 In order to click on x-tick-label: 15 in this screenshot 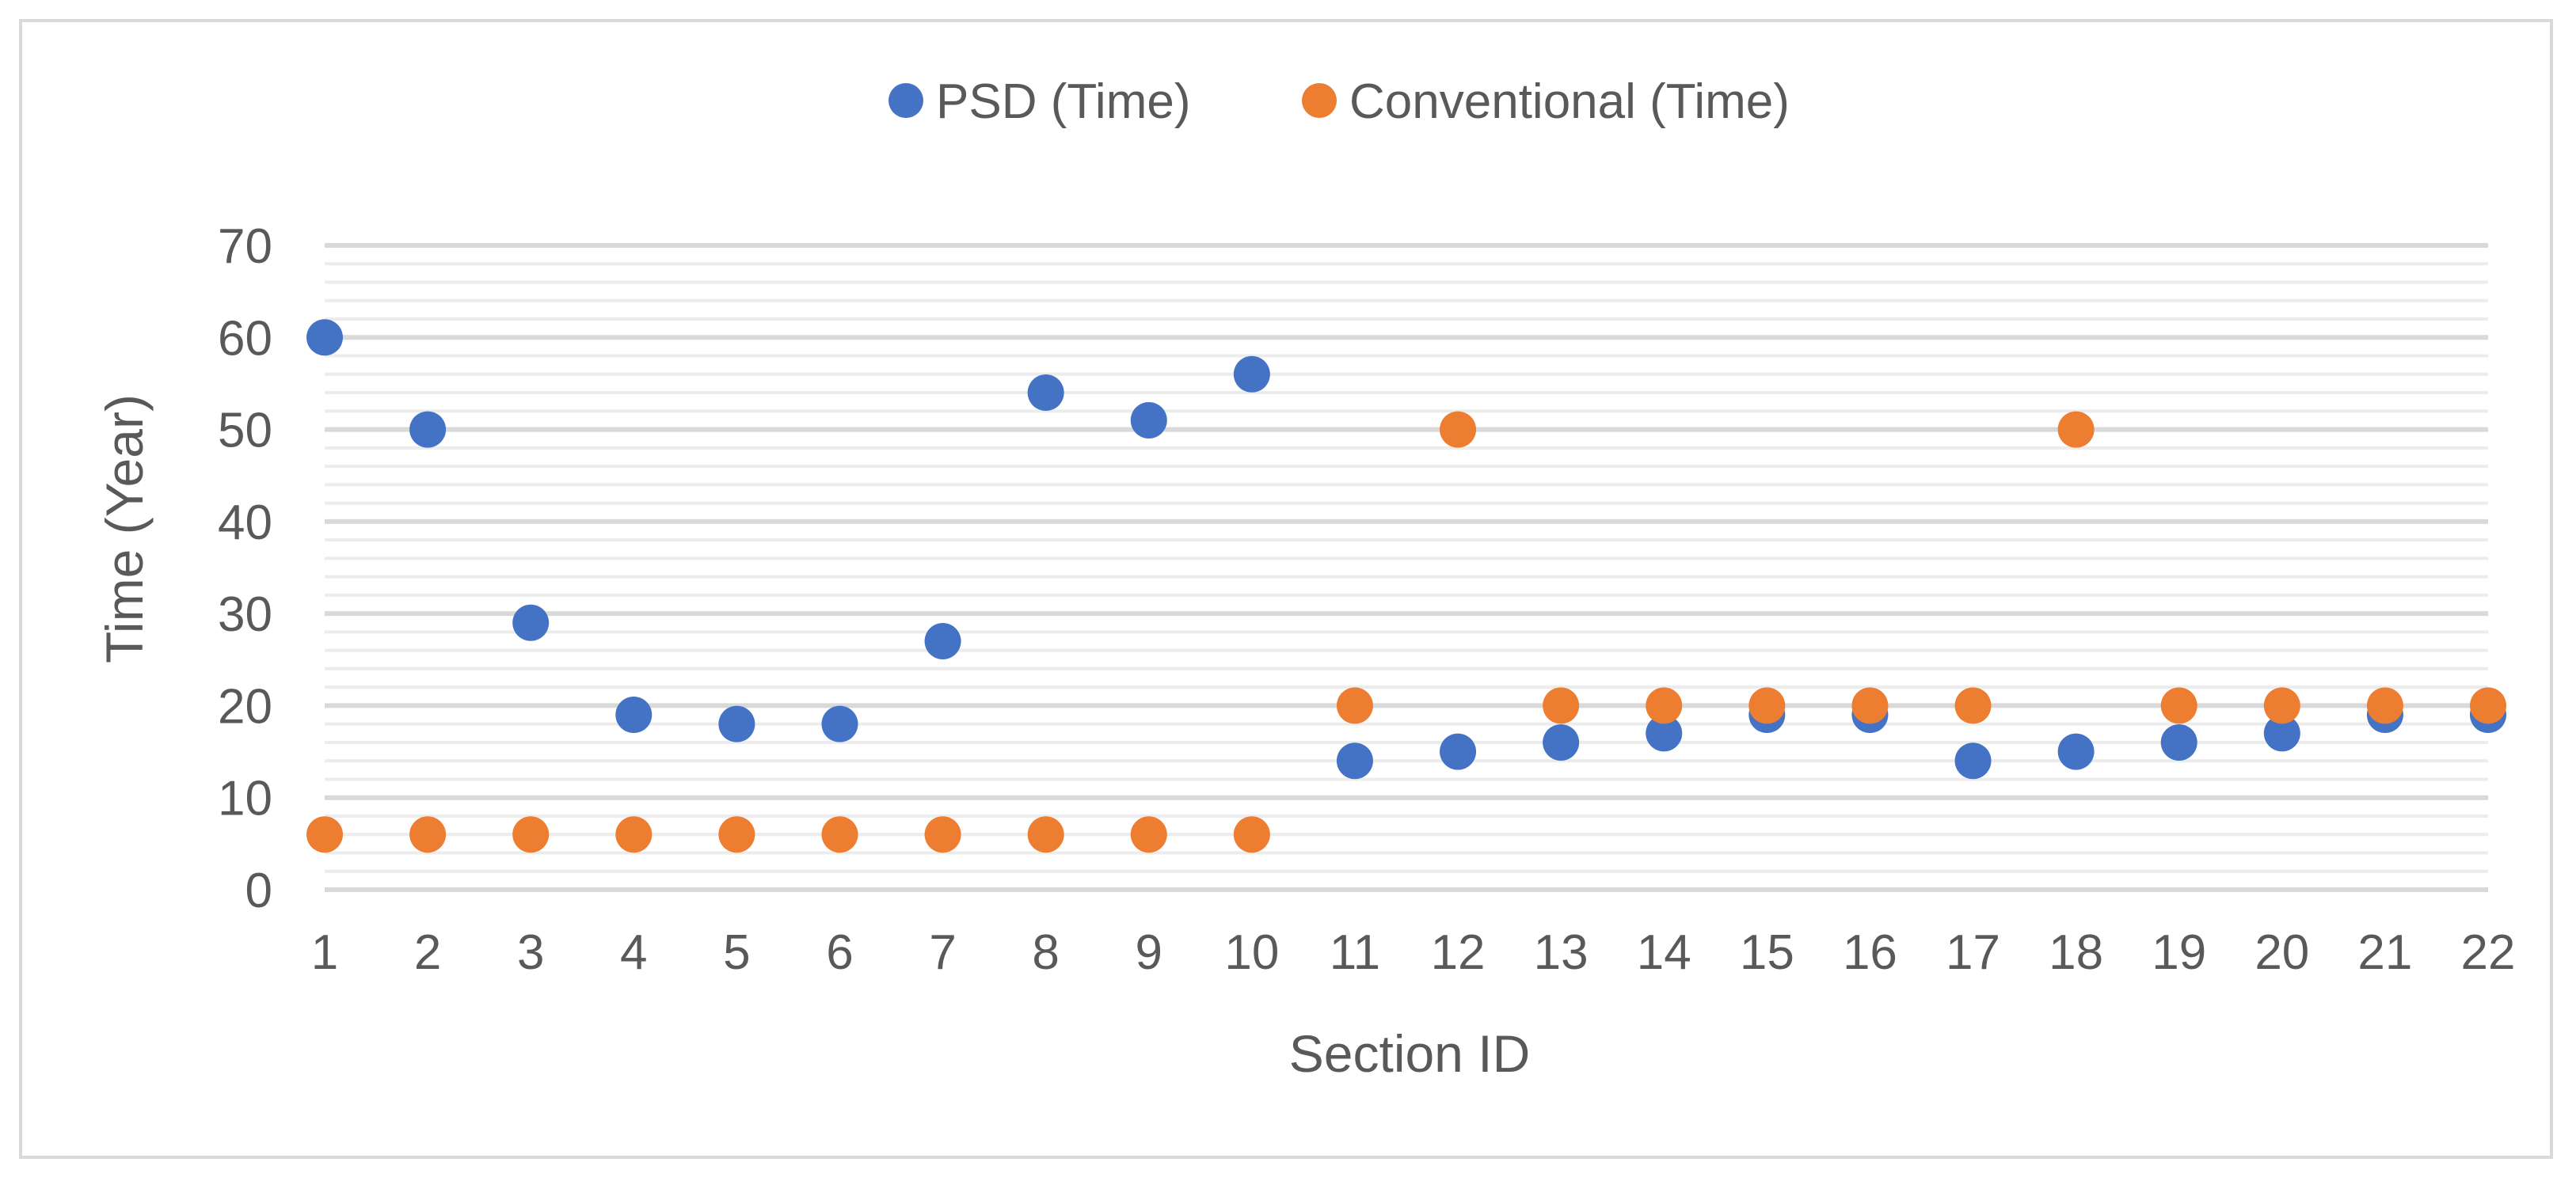, I will do `click(1767, 953)`.